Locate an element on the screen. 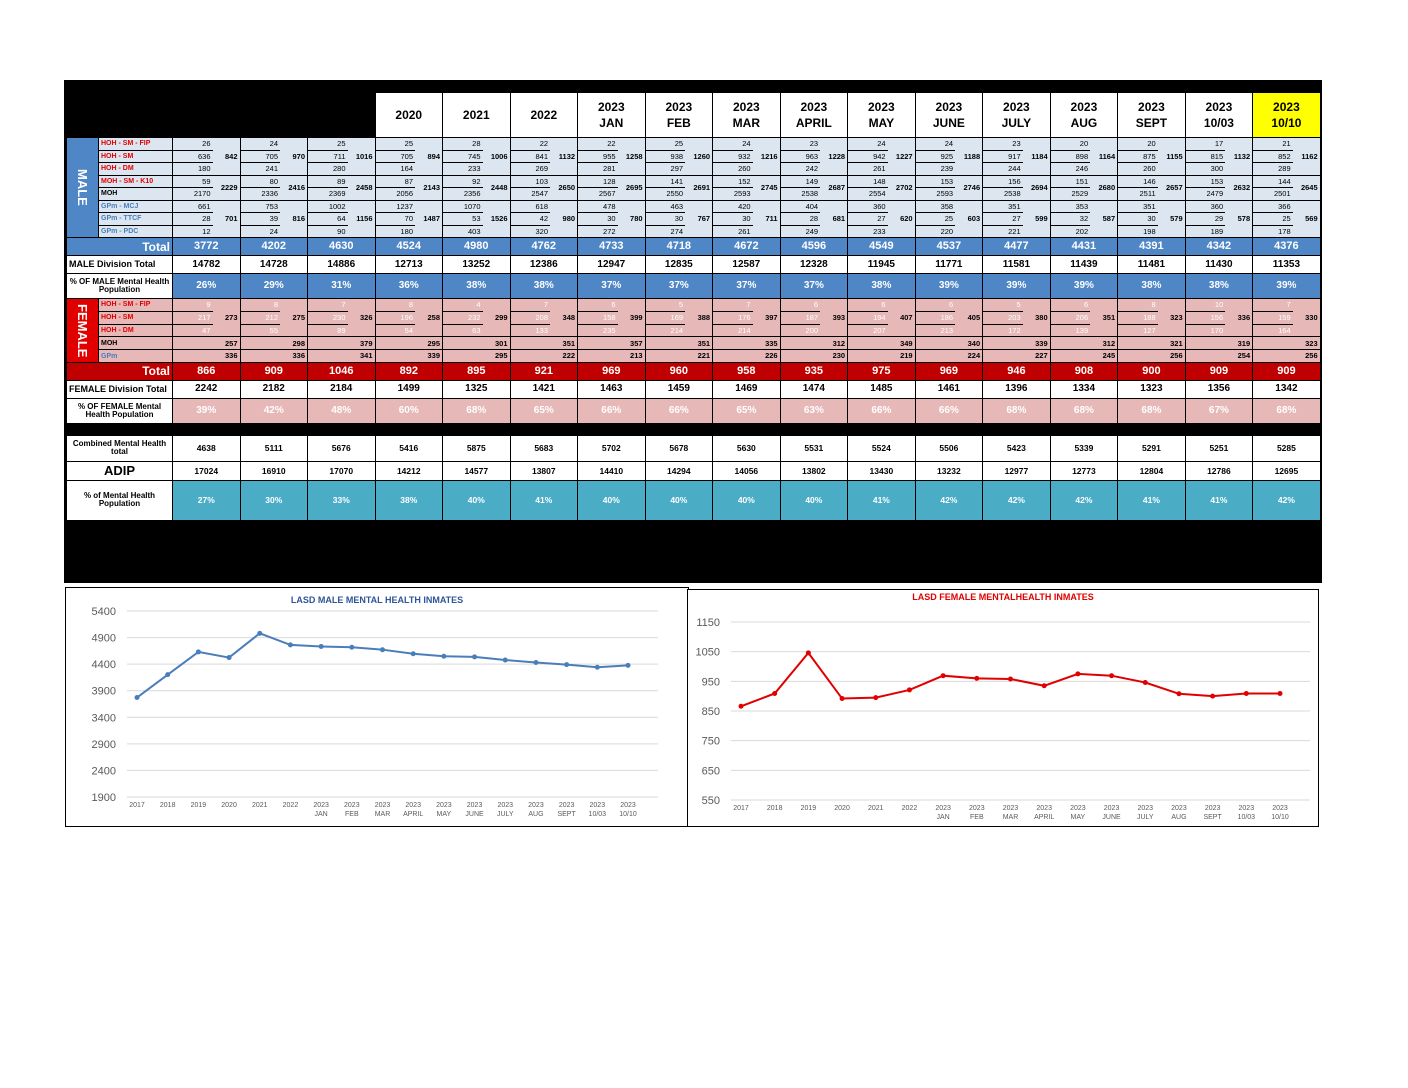  combined-total-value: 5683 is located at coordinates (544, 448).